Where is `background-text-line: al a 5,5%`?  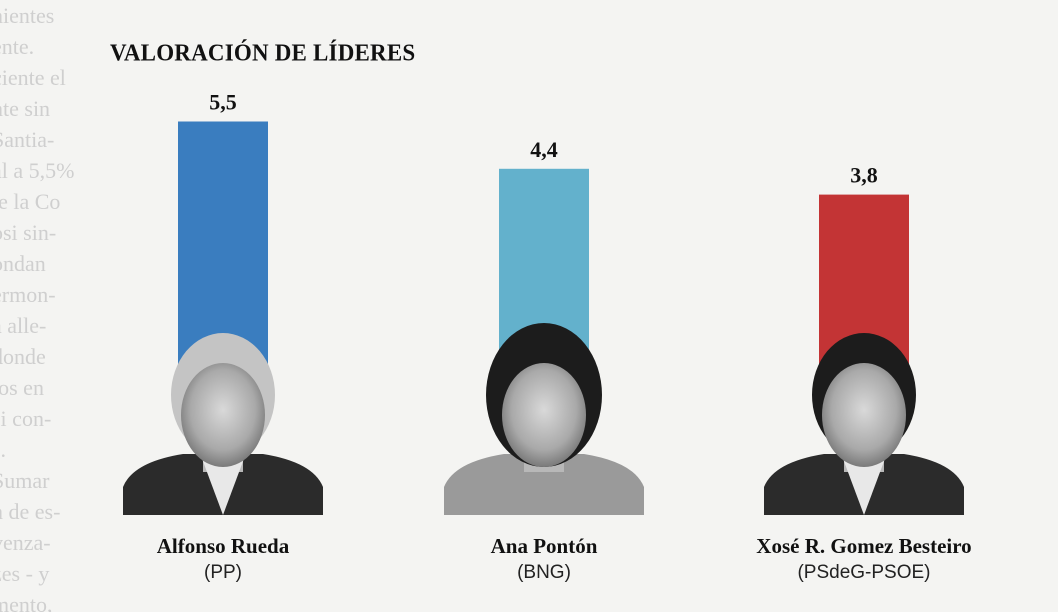
background-text-line: al a 5,5% is located at coordinates (37, 170).